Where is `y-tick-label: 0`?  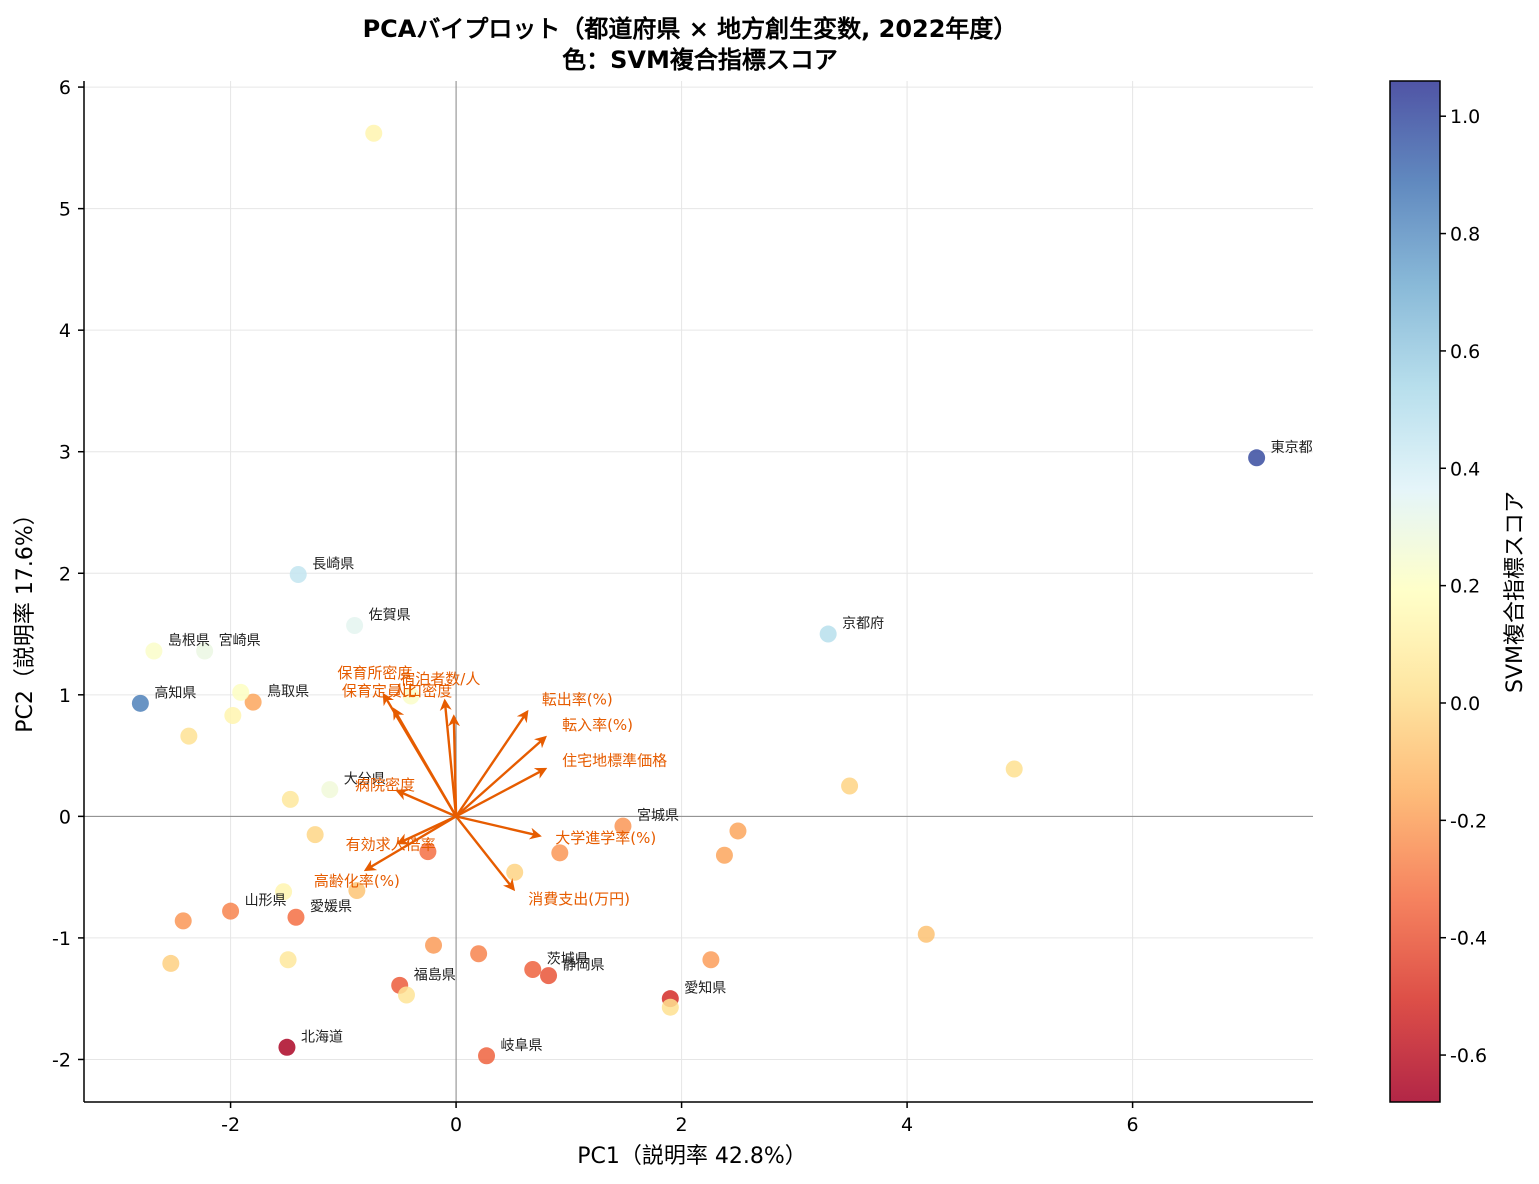 y-tick-label: 0 is located at coordinates (65, 817).